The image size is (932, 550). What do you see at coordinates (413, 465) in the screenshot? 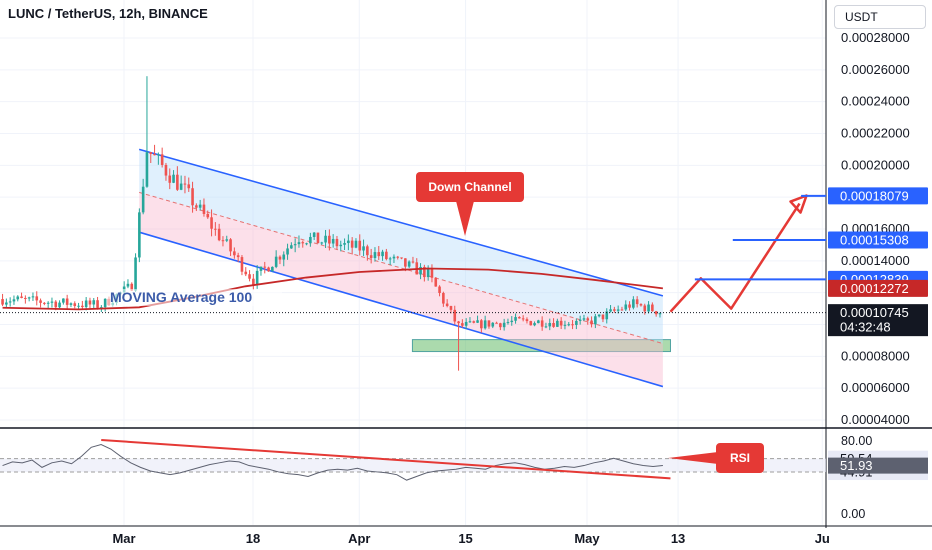
I see `rsi-band` at bounding box center [413, 465].